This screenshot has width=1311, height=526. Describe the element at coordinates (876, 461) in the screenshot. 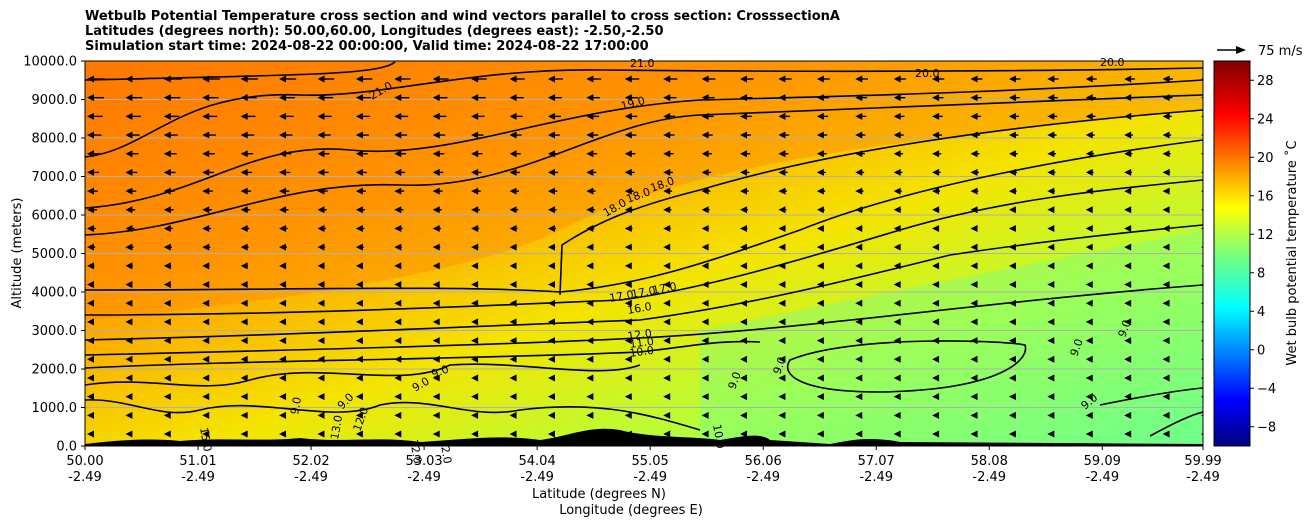

I see `x-tick-label-latitude: 57.07` at that location.